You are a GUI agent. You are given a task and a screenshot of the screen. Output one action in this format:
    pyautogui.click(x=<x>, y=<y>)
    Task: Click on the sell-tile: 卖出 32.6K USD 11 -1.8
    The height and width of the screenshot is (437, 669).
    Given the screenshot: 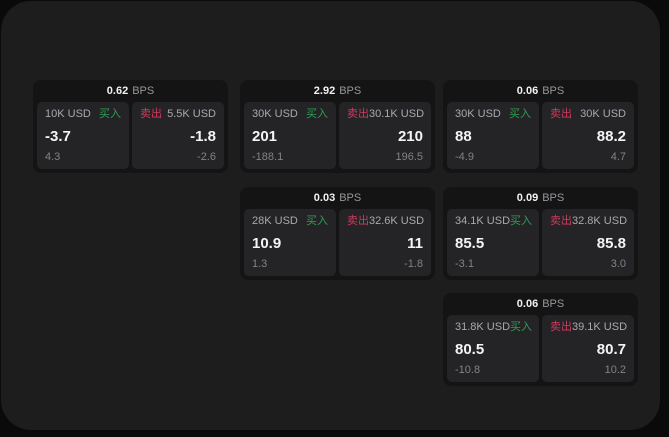 What is the action you would take?
    pyautogui.click(x=385, y=242)
    